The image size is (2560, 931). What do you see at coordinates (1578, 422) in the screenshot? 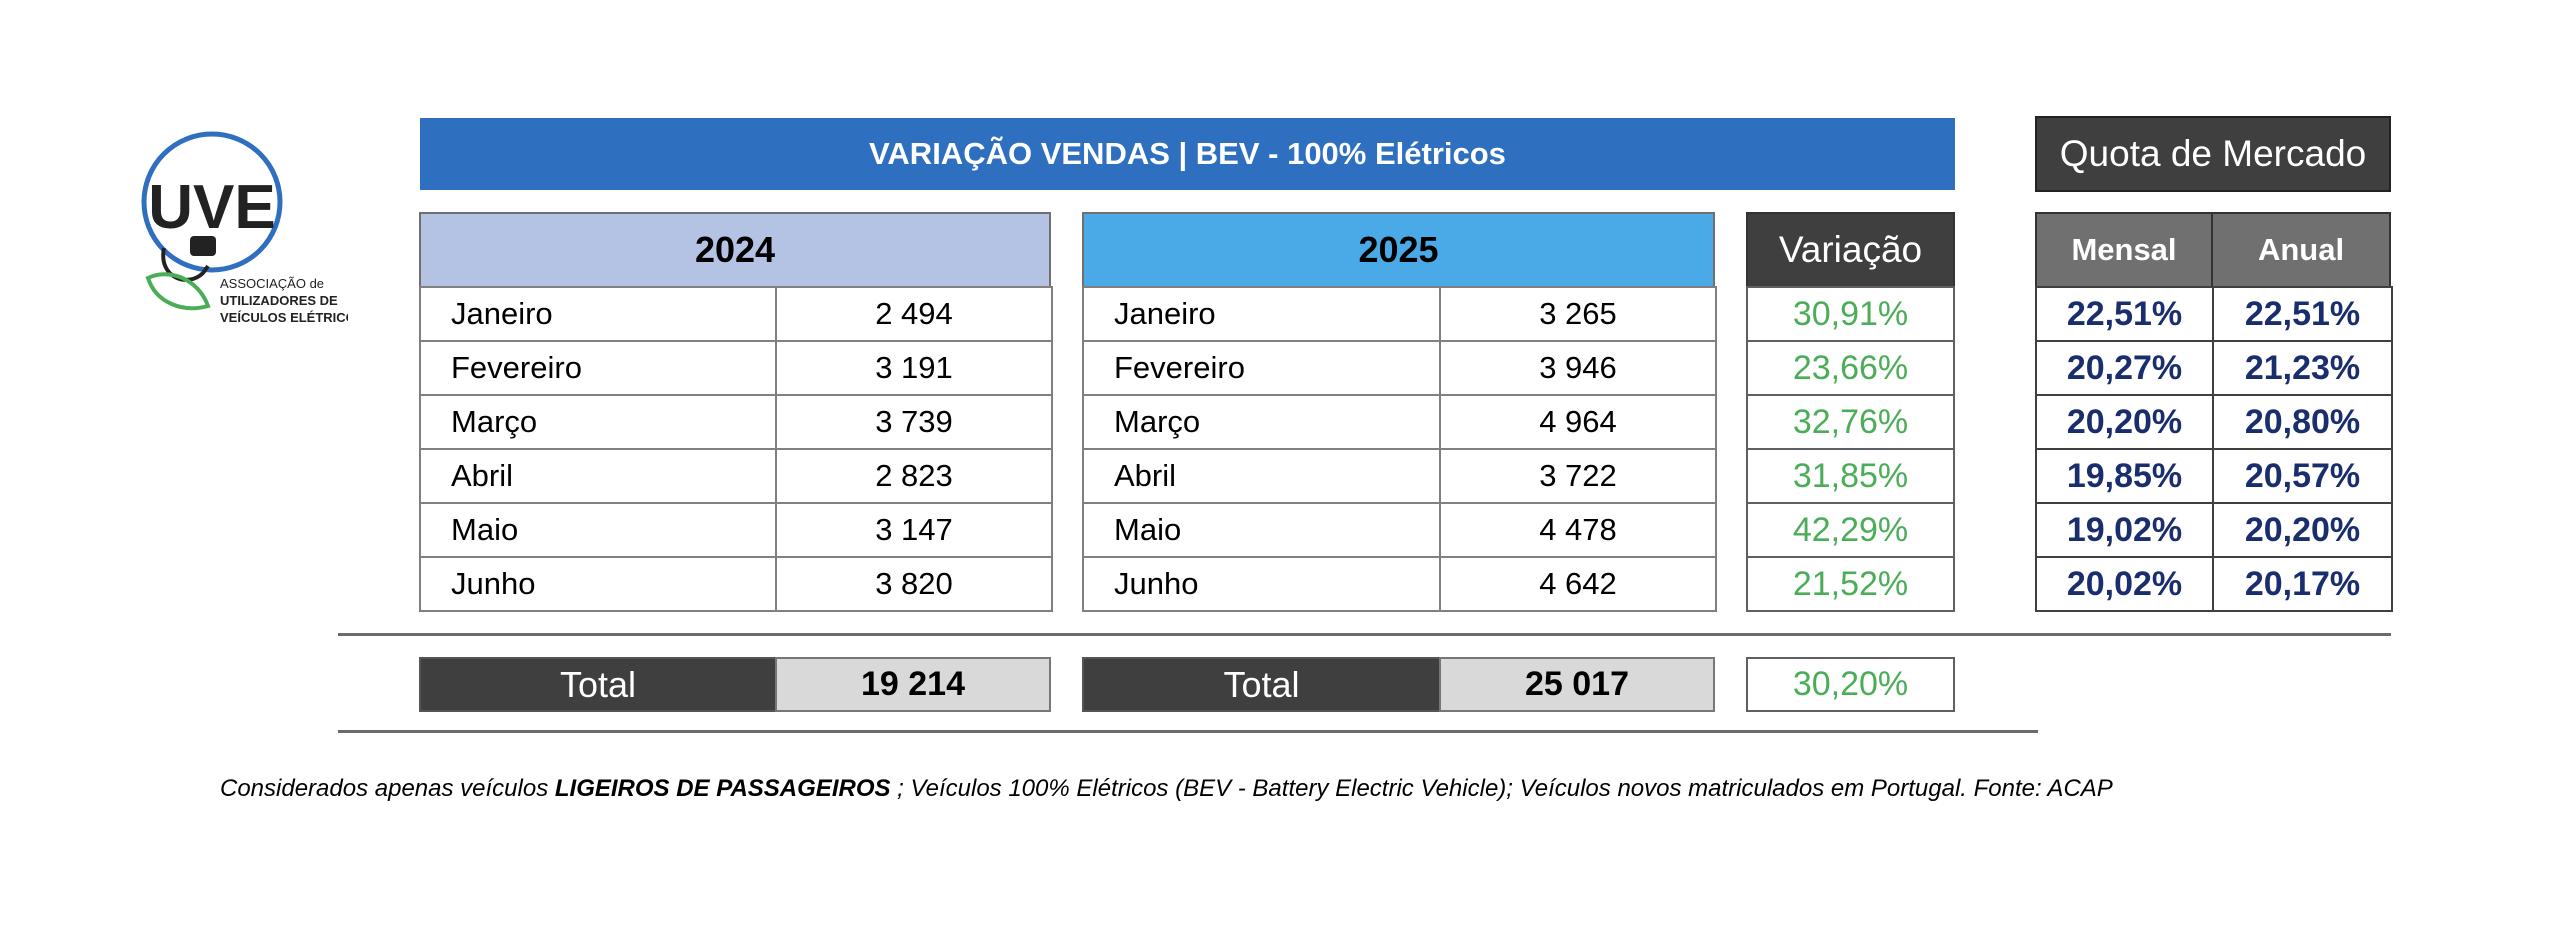
I see `sales-cell: 4 964` at bounding box center [1578, 422].